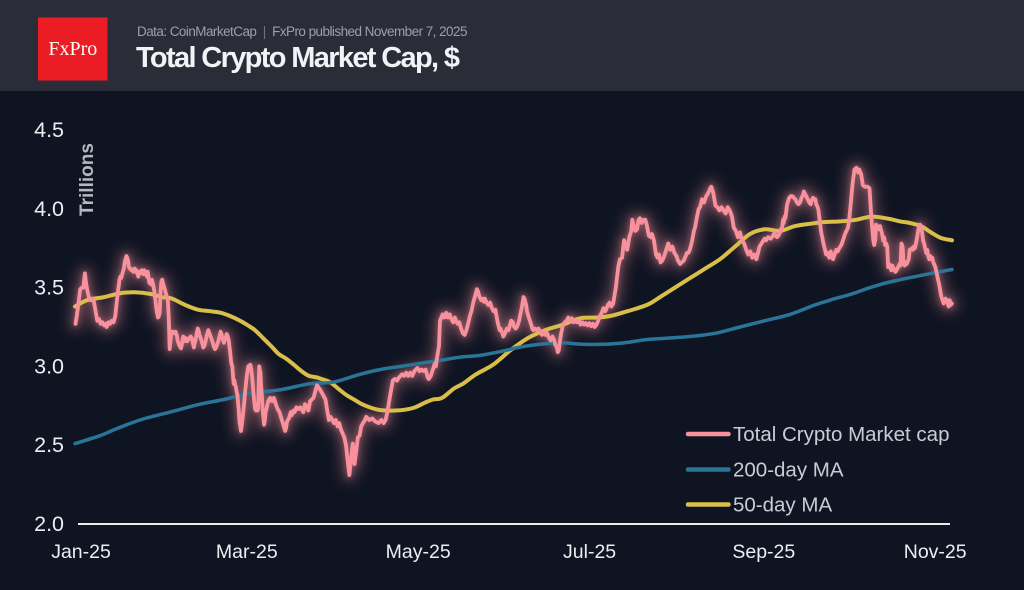 This screenshot has width=1024, height=590. What do you see at coordinates (87, 179) in the screenshot?
I see `svg-text: Trillions` at bounding box center [87, 179].